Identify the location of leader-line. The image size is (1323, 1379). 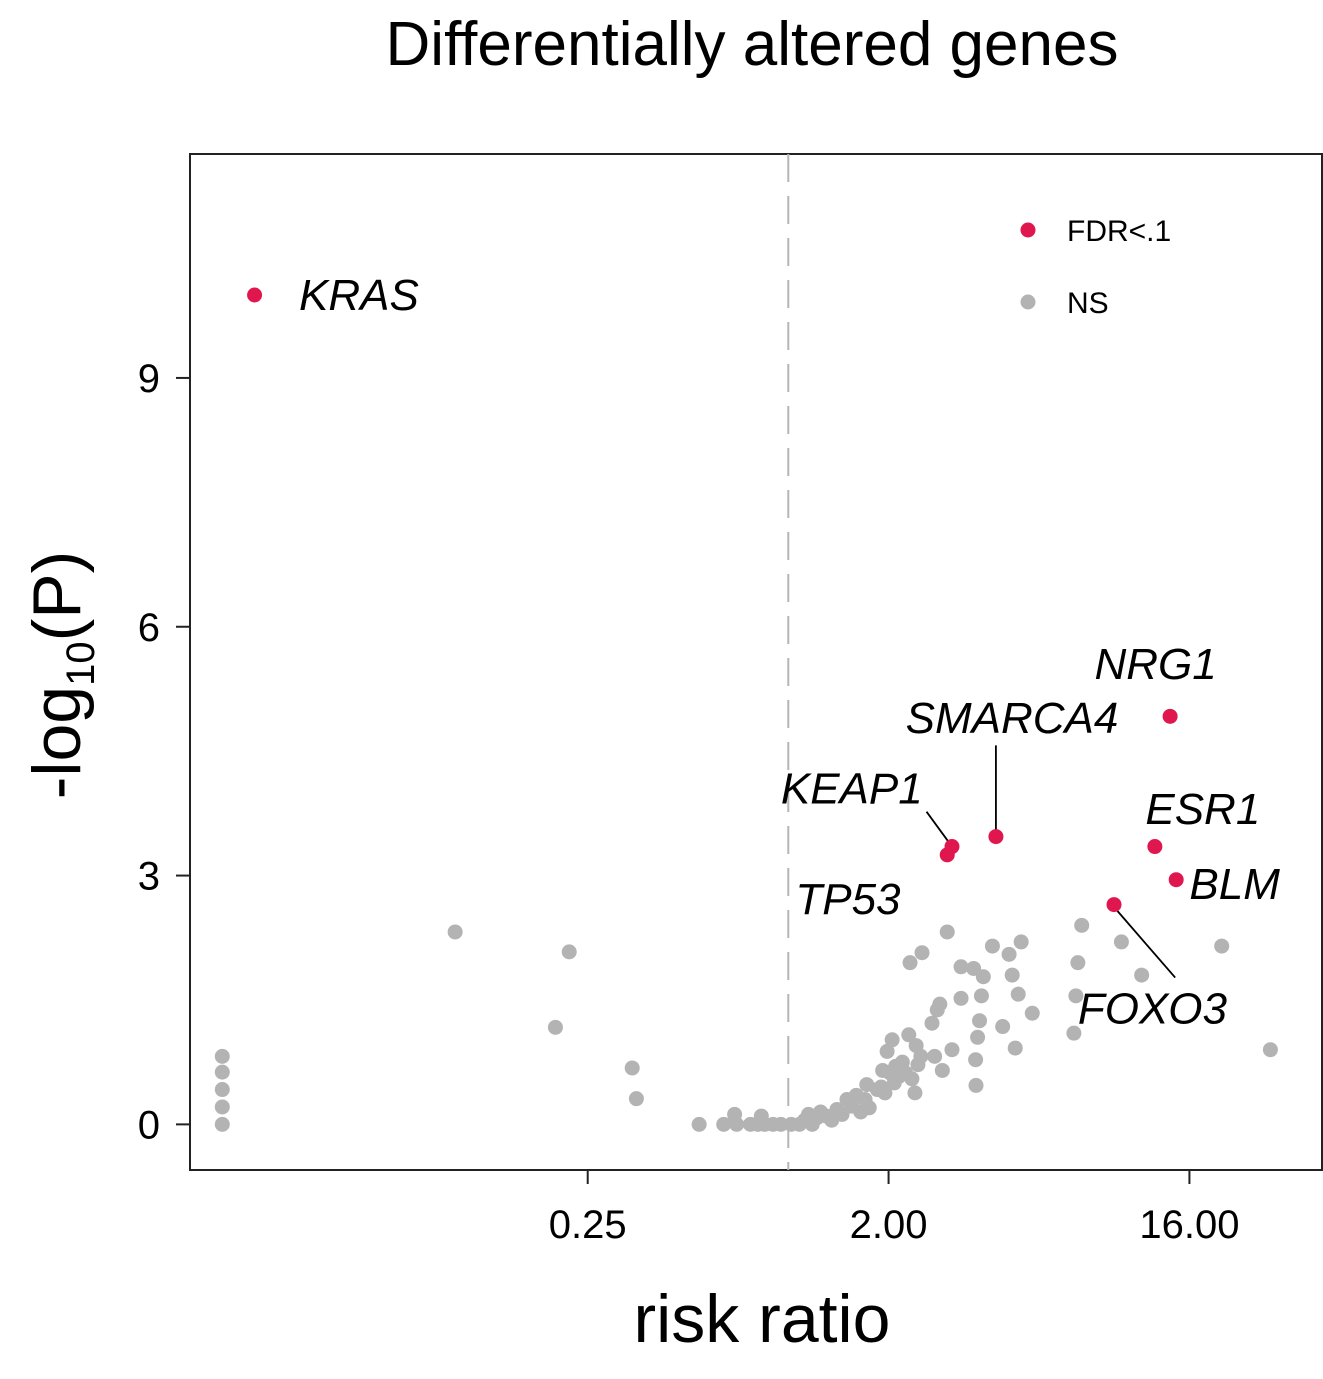
(1145, 943).